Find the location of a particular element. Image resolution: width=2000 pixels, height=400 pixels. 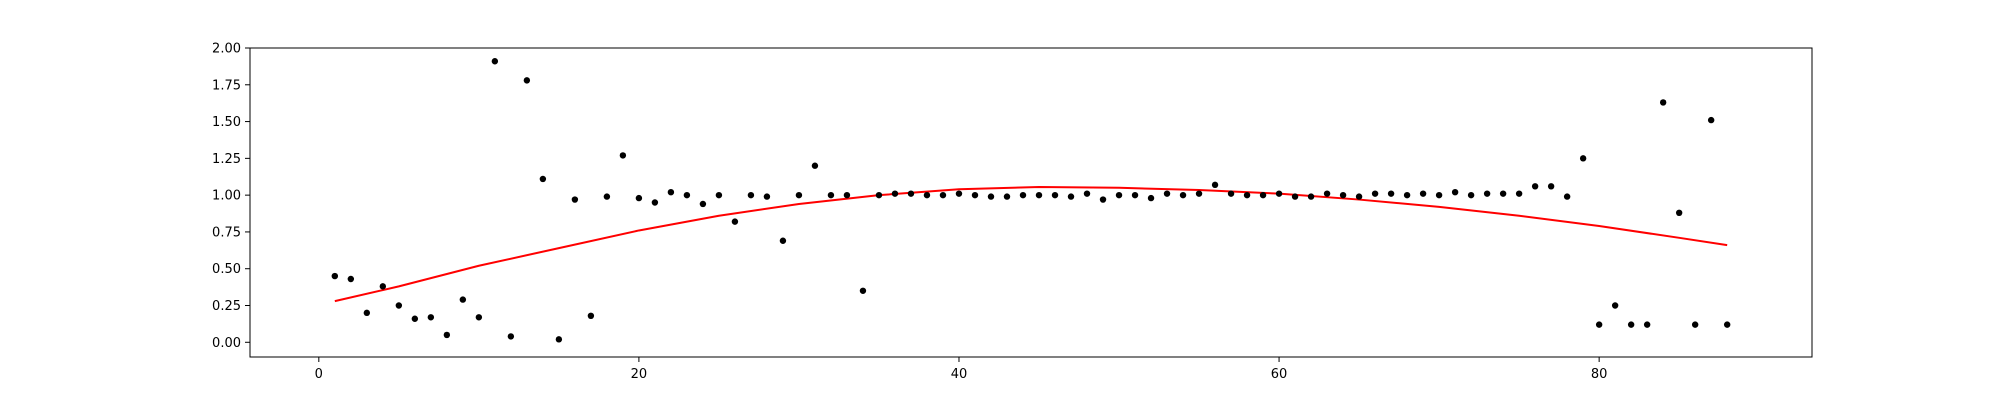

y-tick-label: 0.25 is located at coordinates (226, 306).